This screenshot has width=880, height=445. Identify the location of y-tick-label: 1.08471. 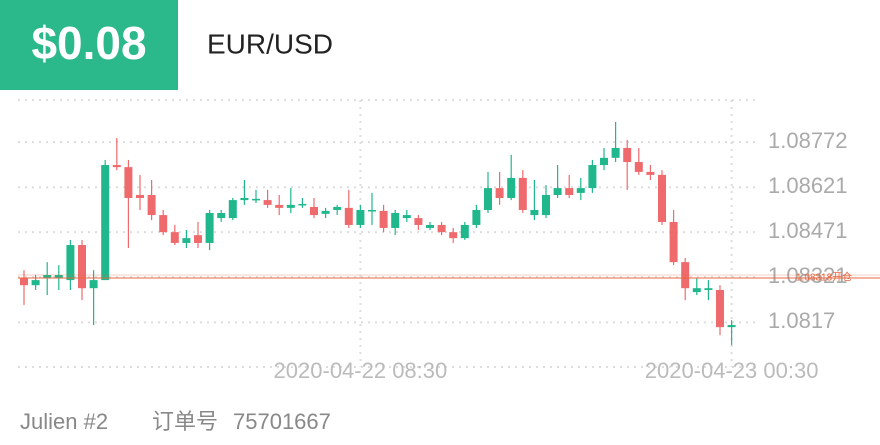
(808, 230).